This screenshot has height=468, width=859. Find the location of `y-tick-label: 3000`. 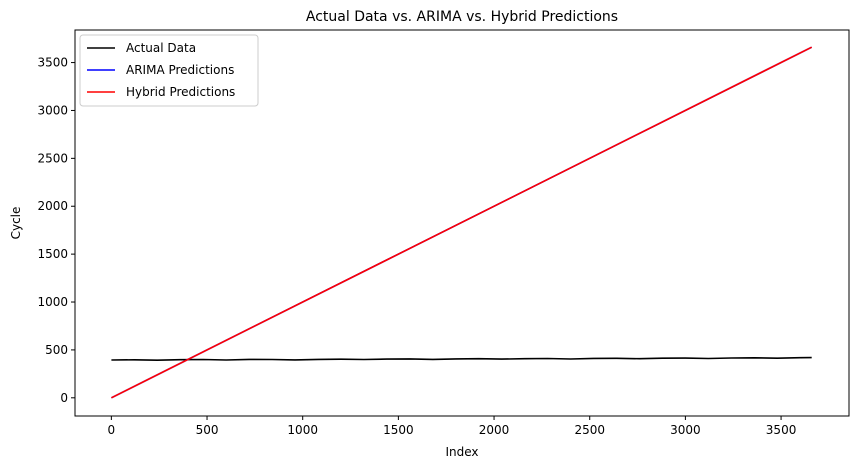

y-tick-label: 3000 is located at coordinates (52, 110).